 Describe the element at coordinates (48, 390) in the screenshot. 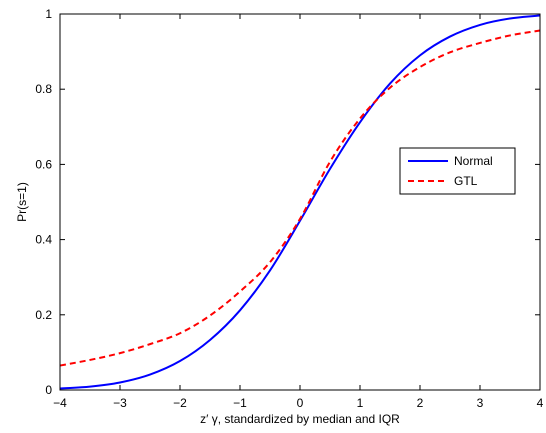

I see `y-tick-label: 0` at that location.